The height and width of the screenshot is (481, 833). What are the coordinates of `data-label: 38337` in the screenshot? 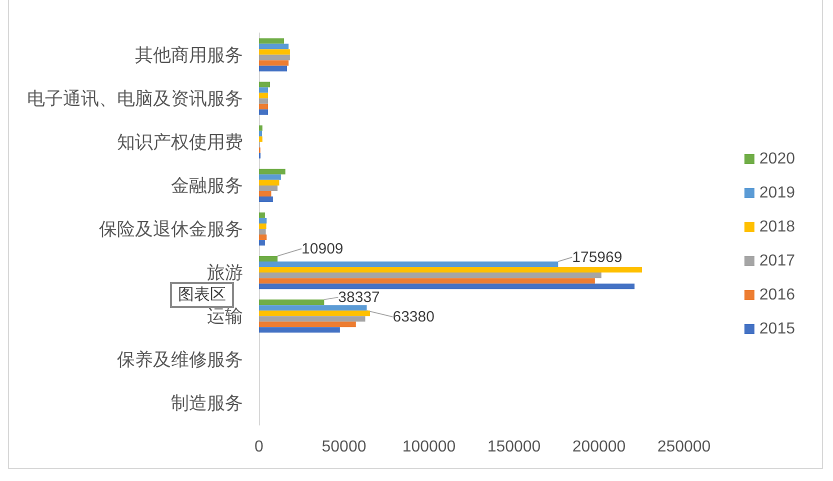 It's located at (359, 297).